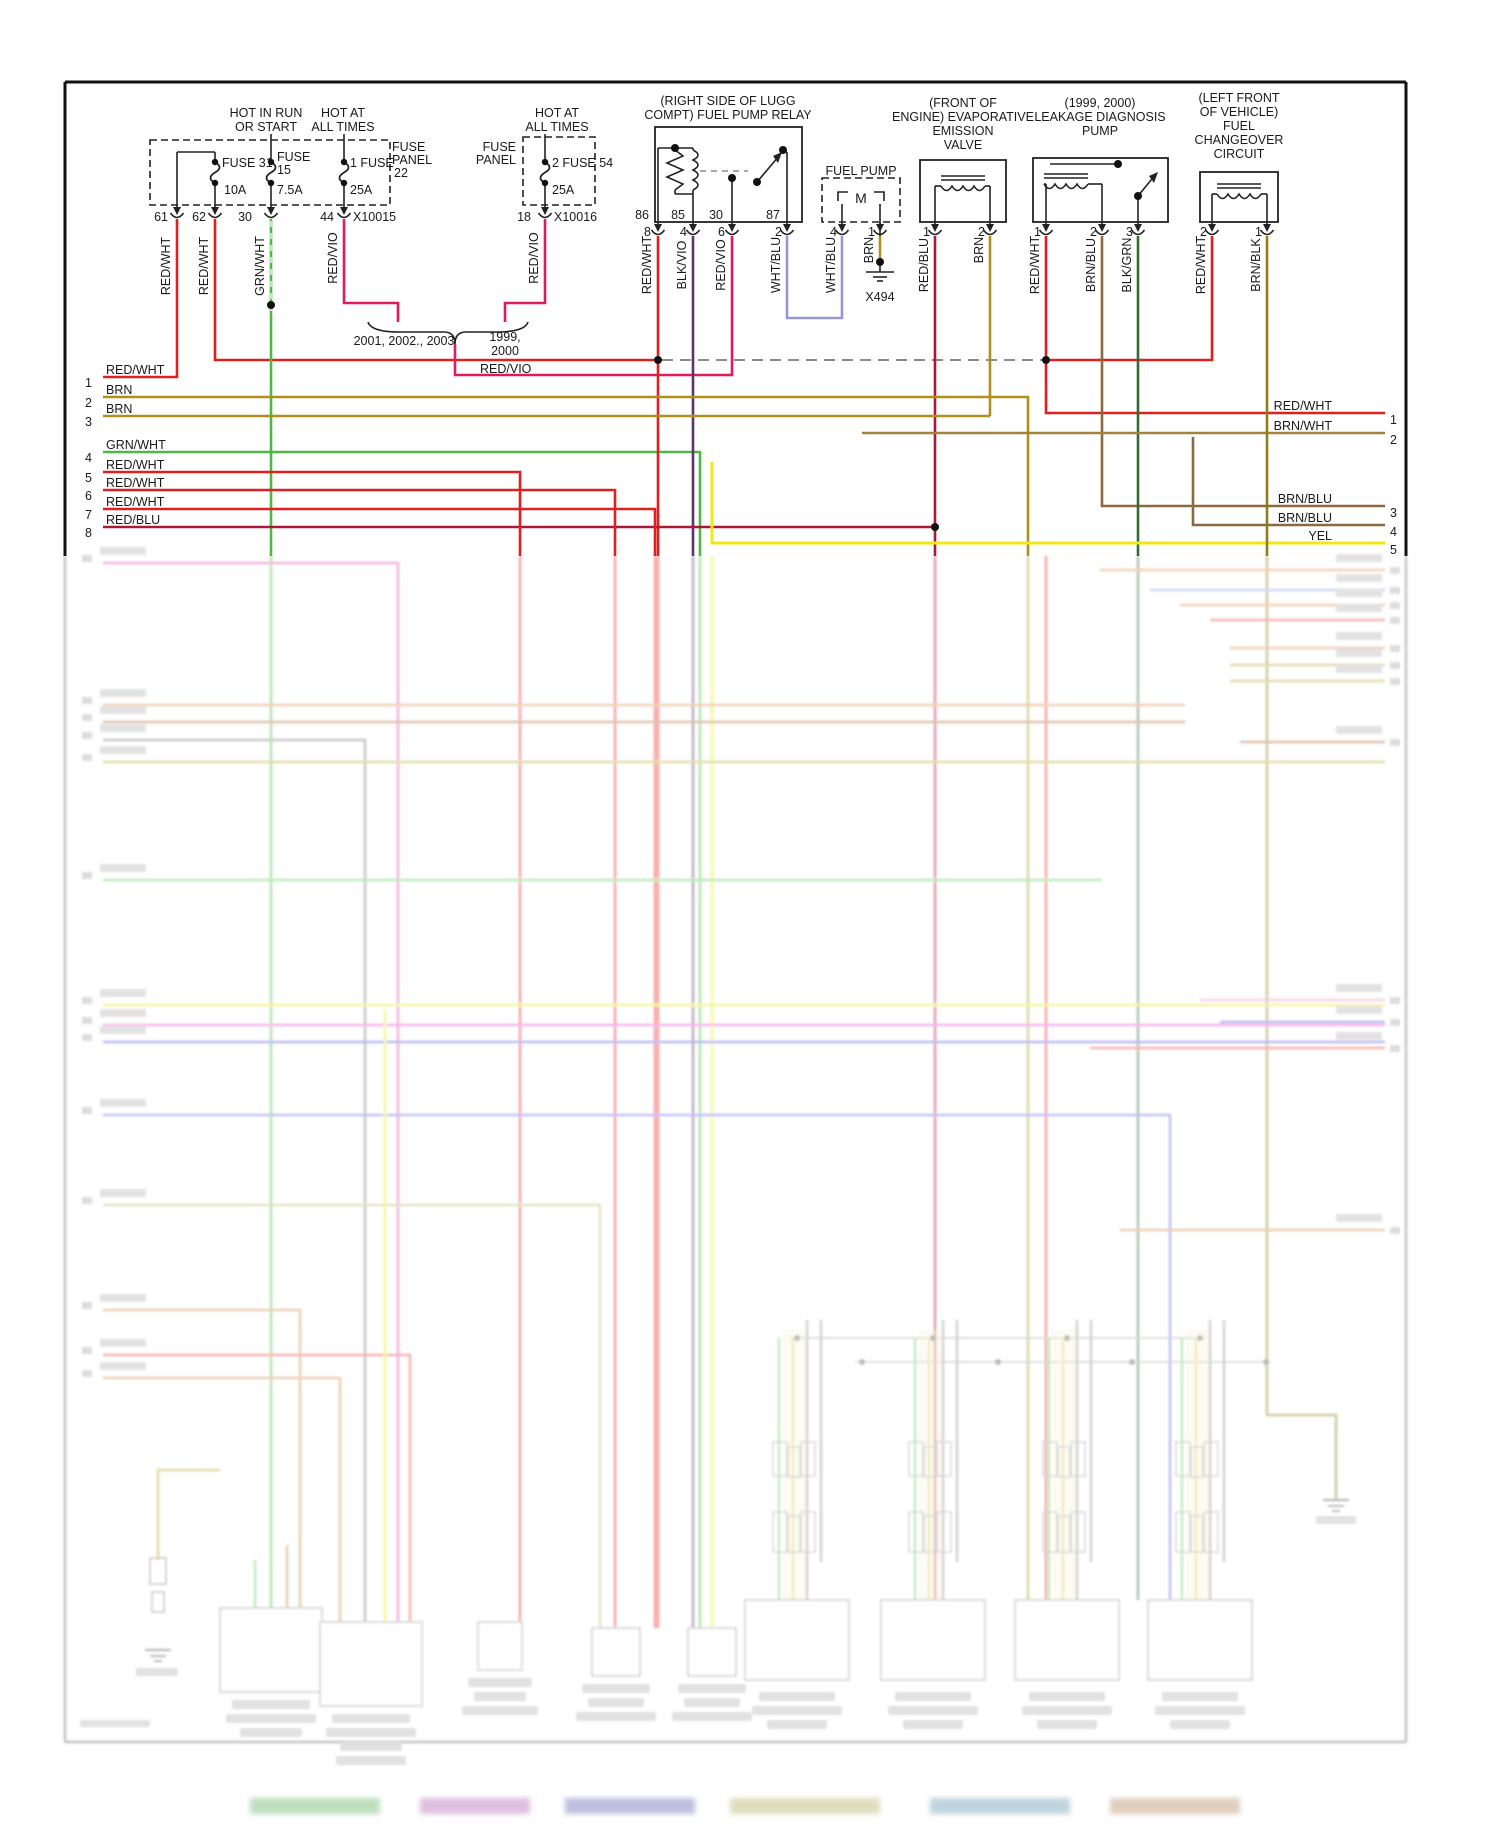 Image resolution: width=1500 pixels, height=1828 pixels. I want to click on fuel-pump-title: FUEL PUMP, so click(860, 171).